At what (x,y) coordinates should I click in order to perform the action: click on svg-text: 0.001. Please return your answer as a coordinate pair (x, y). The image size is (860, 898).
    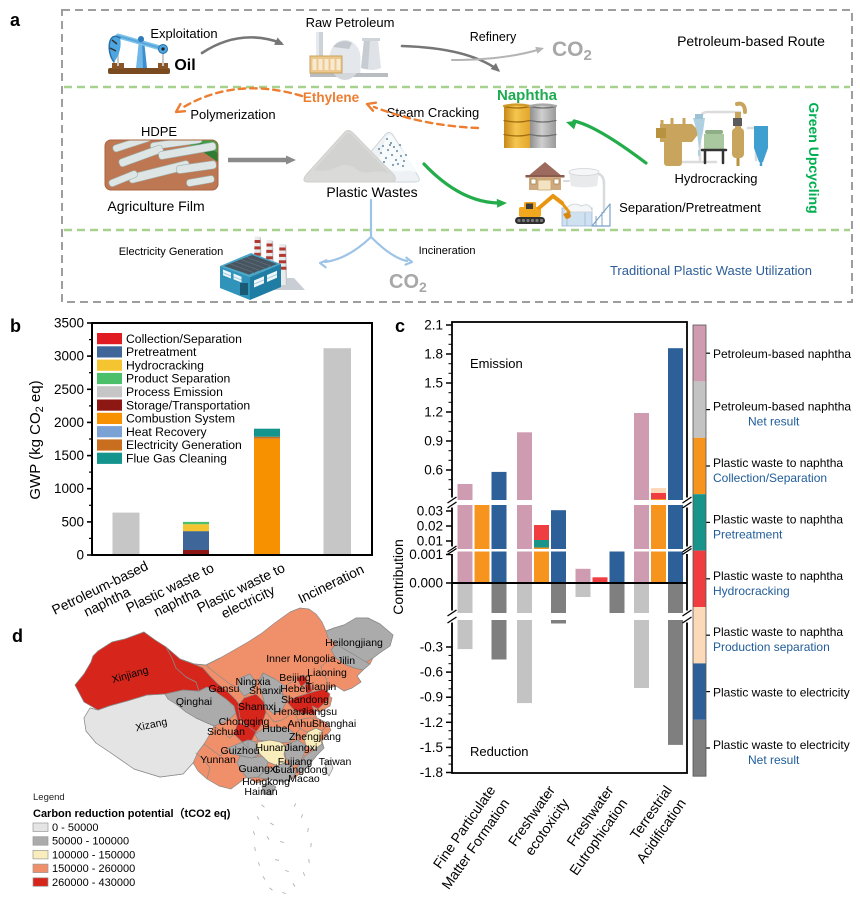
    Looking at the image, I should click on (426, 554).